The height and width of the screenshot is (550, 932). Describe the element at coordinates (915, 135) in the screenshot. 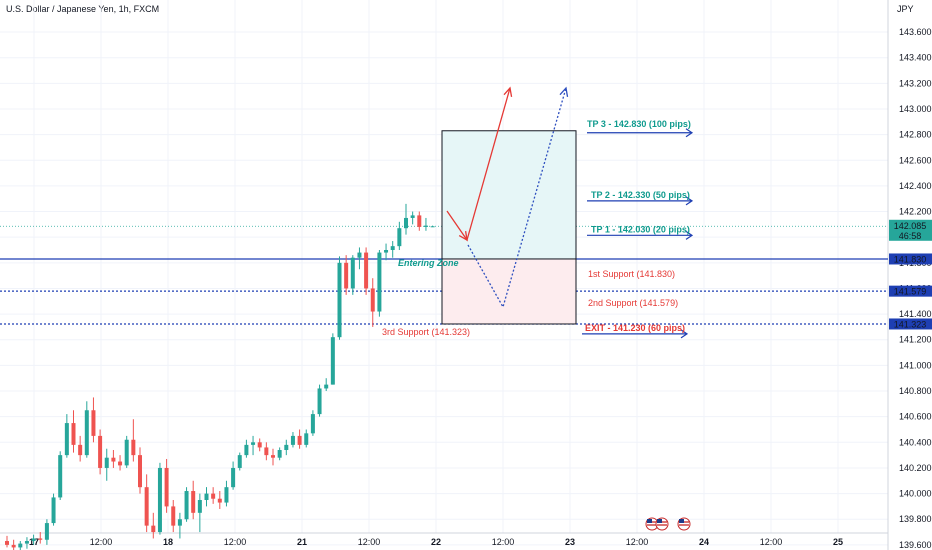

I see `y-tick-label: 142.800` at that location.